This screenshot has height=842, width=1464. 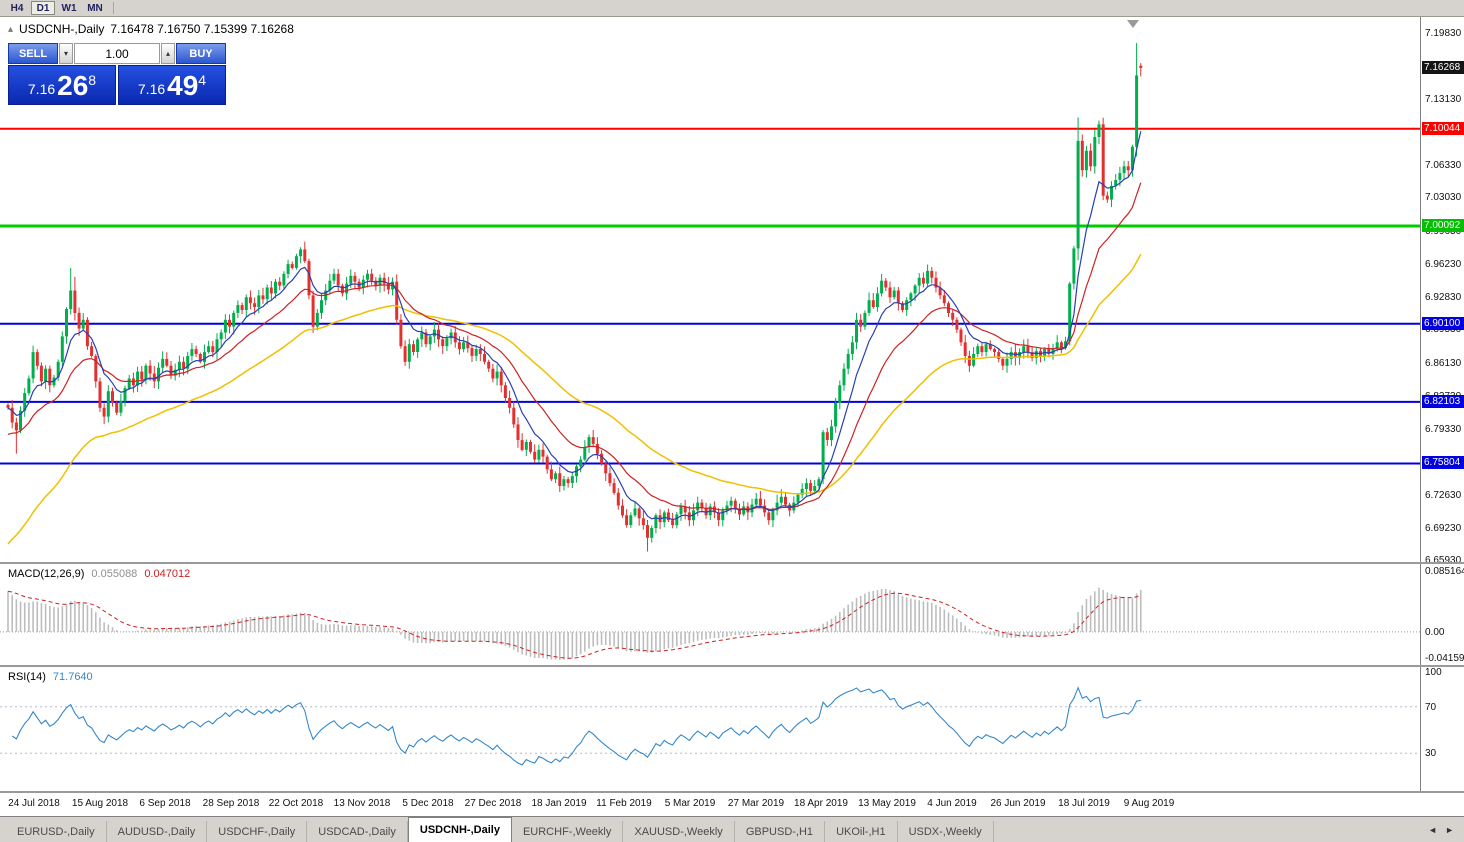 I want to click on timeframe-toolbar: H4 D1 W1 MN, so click(x=732, y=8).